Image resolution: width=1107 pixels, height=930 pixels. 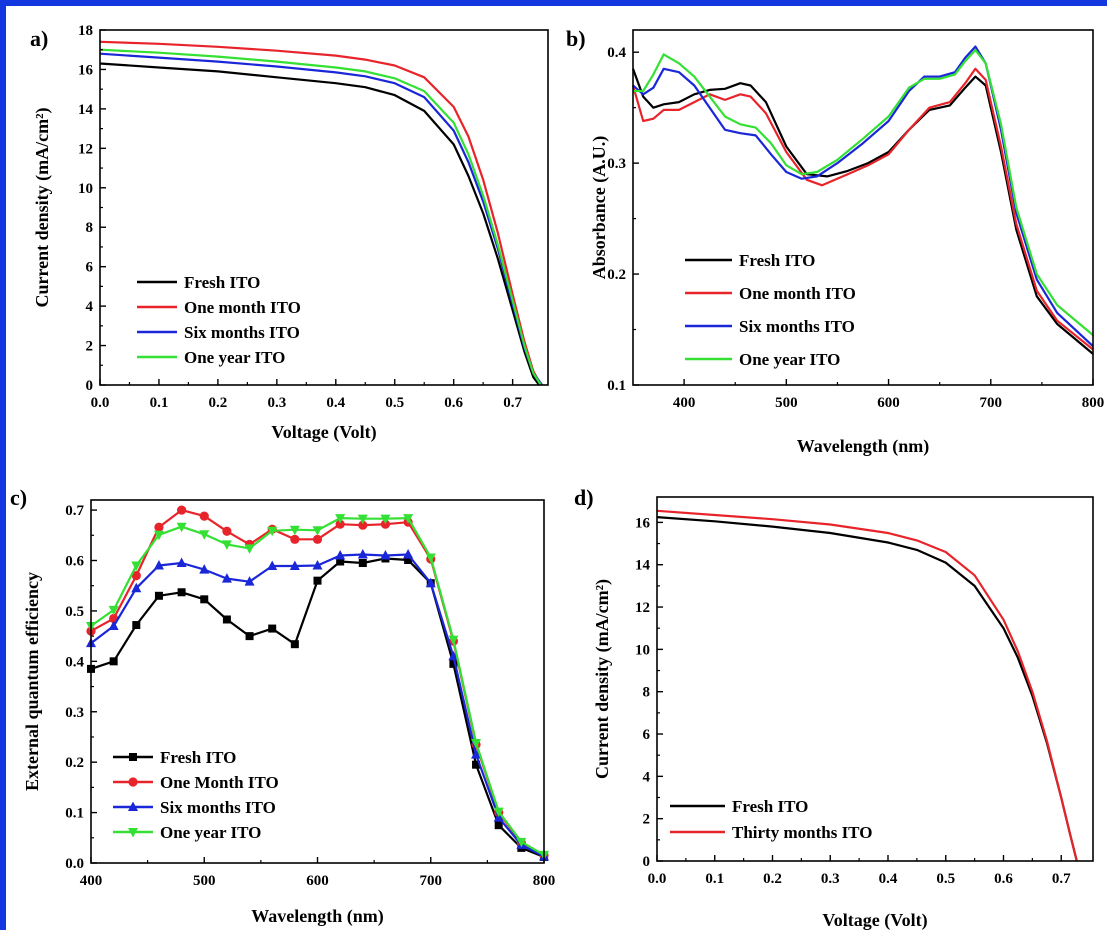 I want to click on y-tick-label: 0.1, so click(x=74, y=814).